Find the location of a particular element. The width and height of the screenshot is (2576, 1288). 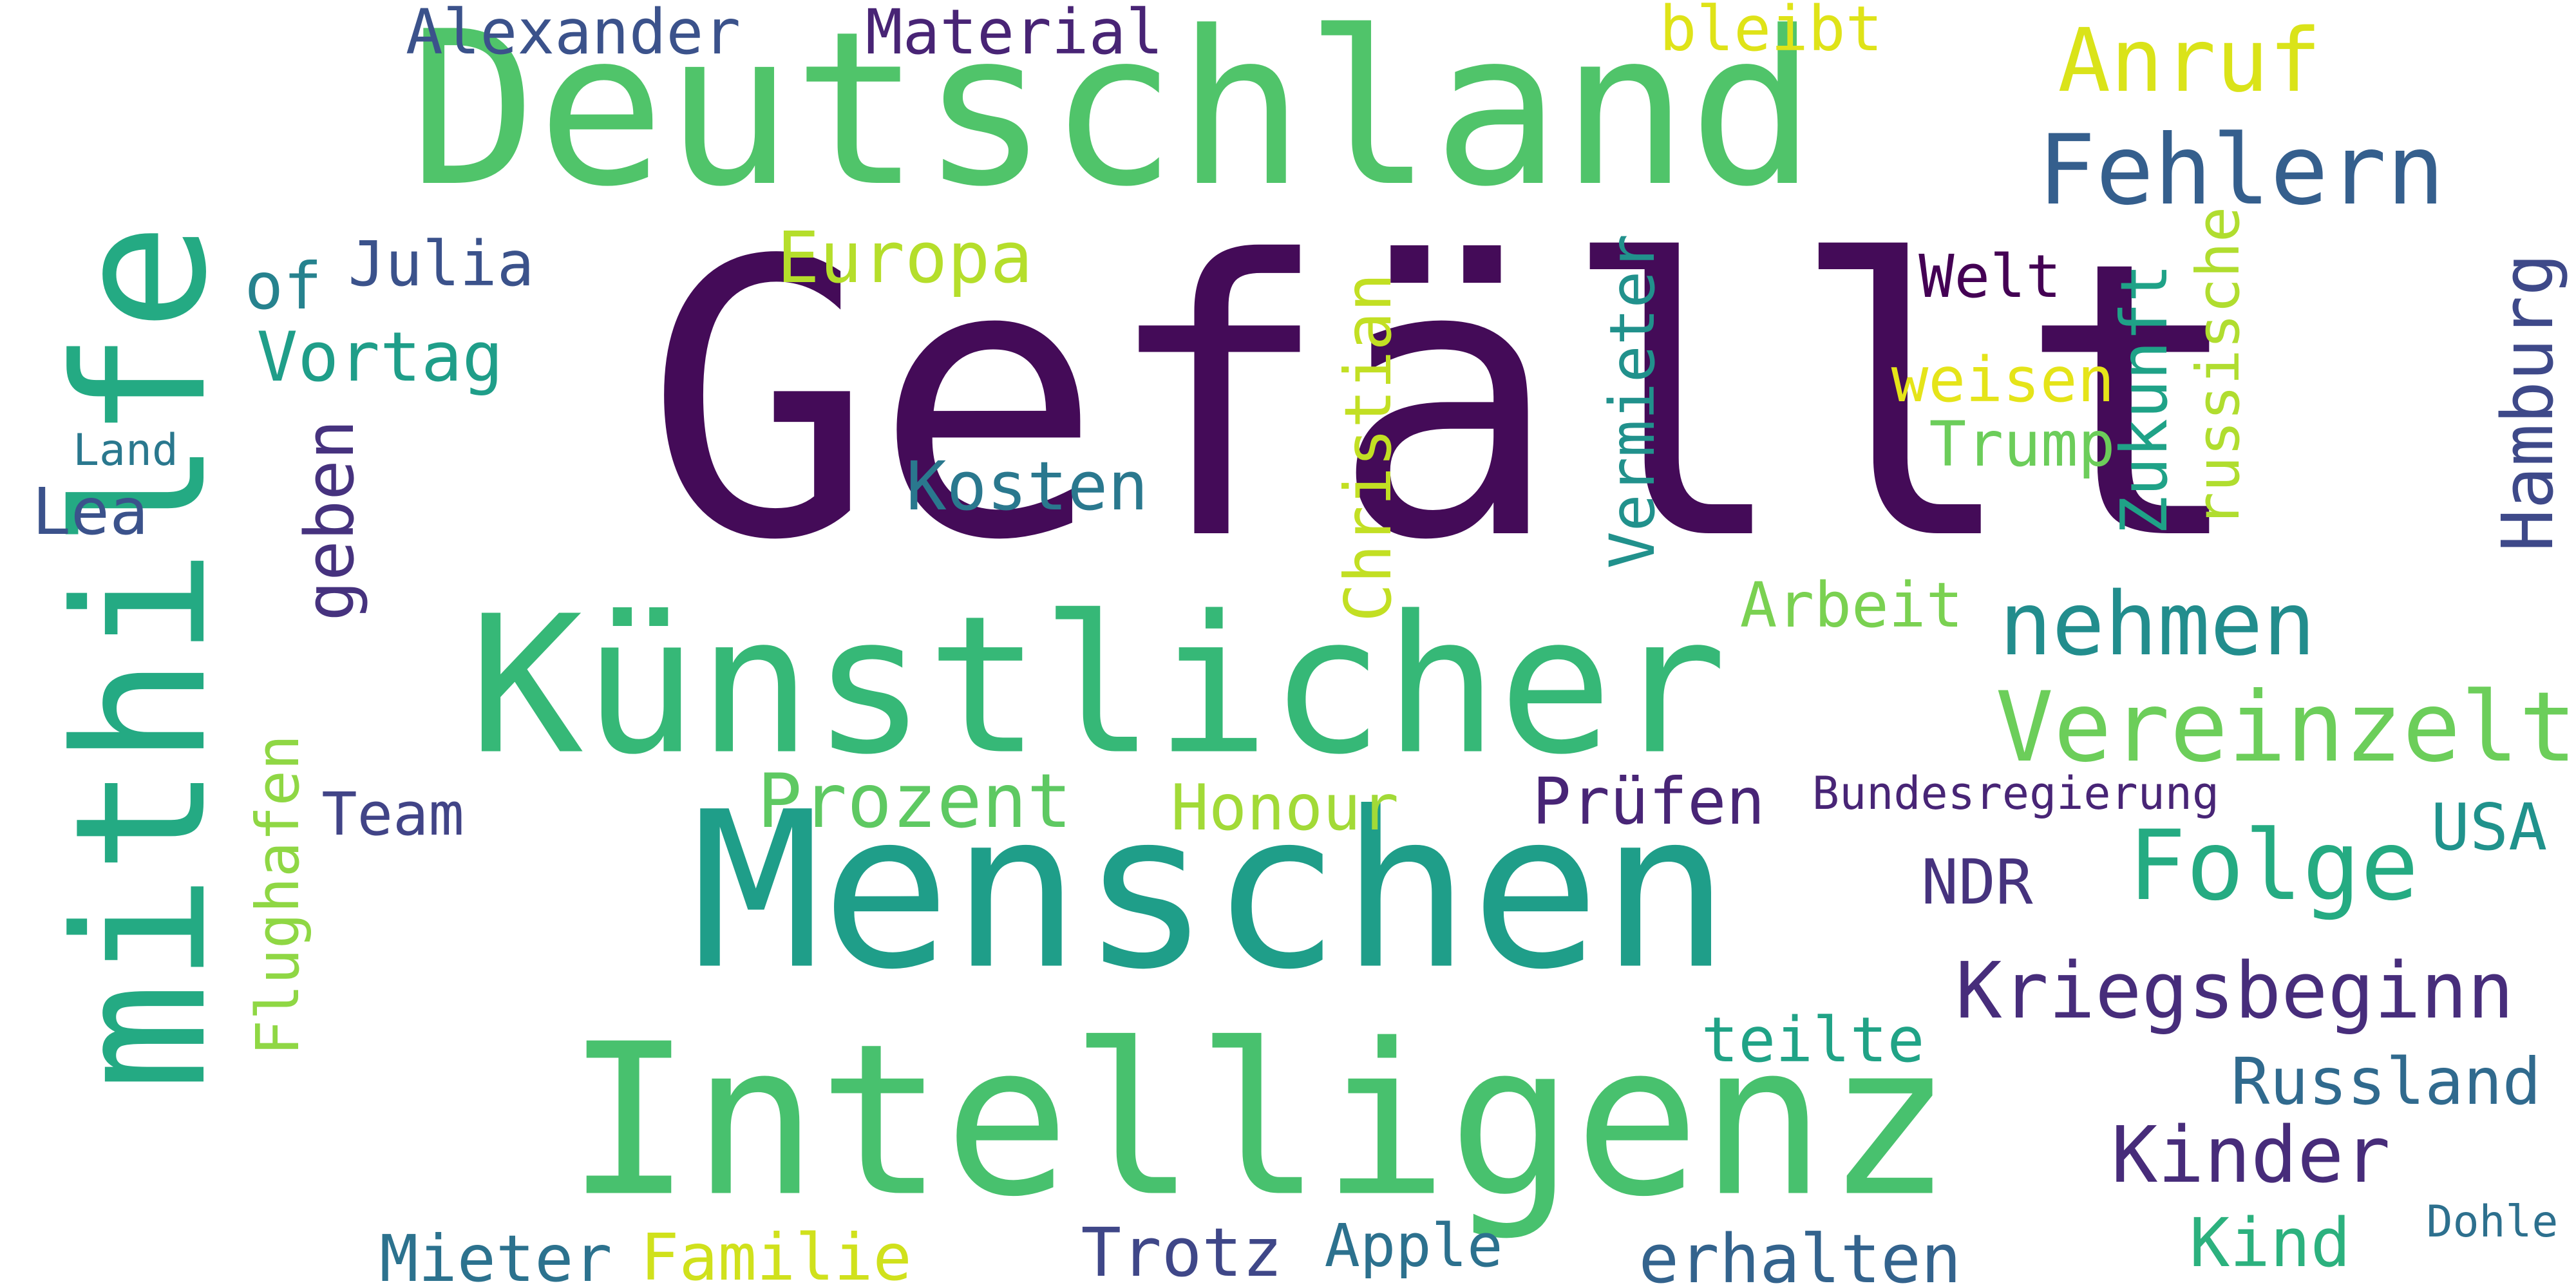

word-europa: Europa is located at coordinates (905, 257).